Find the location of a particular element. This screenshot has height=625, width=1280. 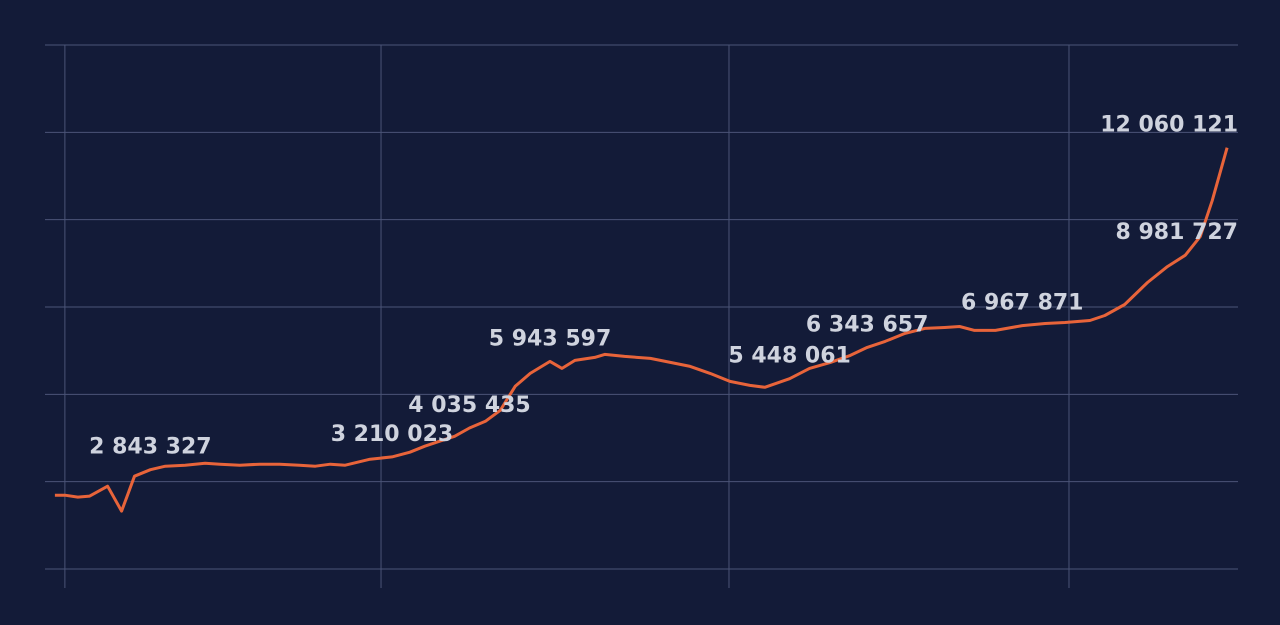

data-label: 6 967 871 is located at coordinates (1022, 303).